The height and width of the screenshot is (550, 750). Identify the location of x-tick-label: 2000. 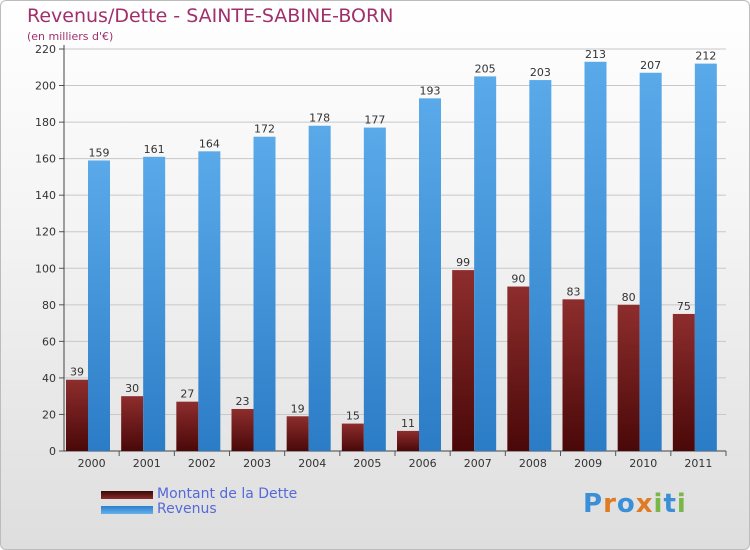
(92, 463).